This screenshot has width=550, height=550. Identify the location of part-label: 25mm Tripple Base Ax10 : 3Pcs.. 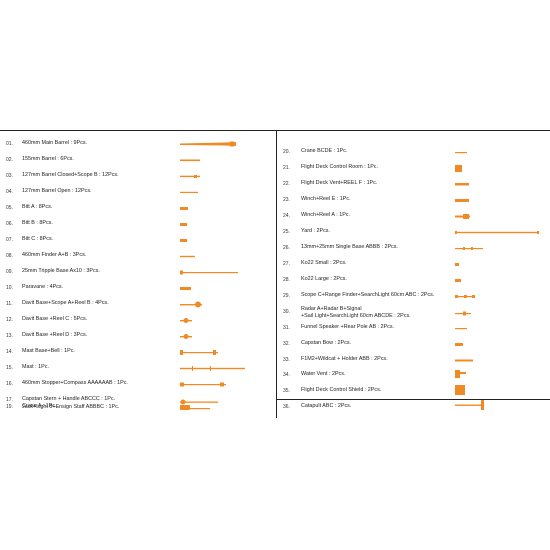
(61, 271).